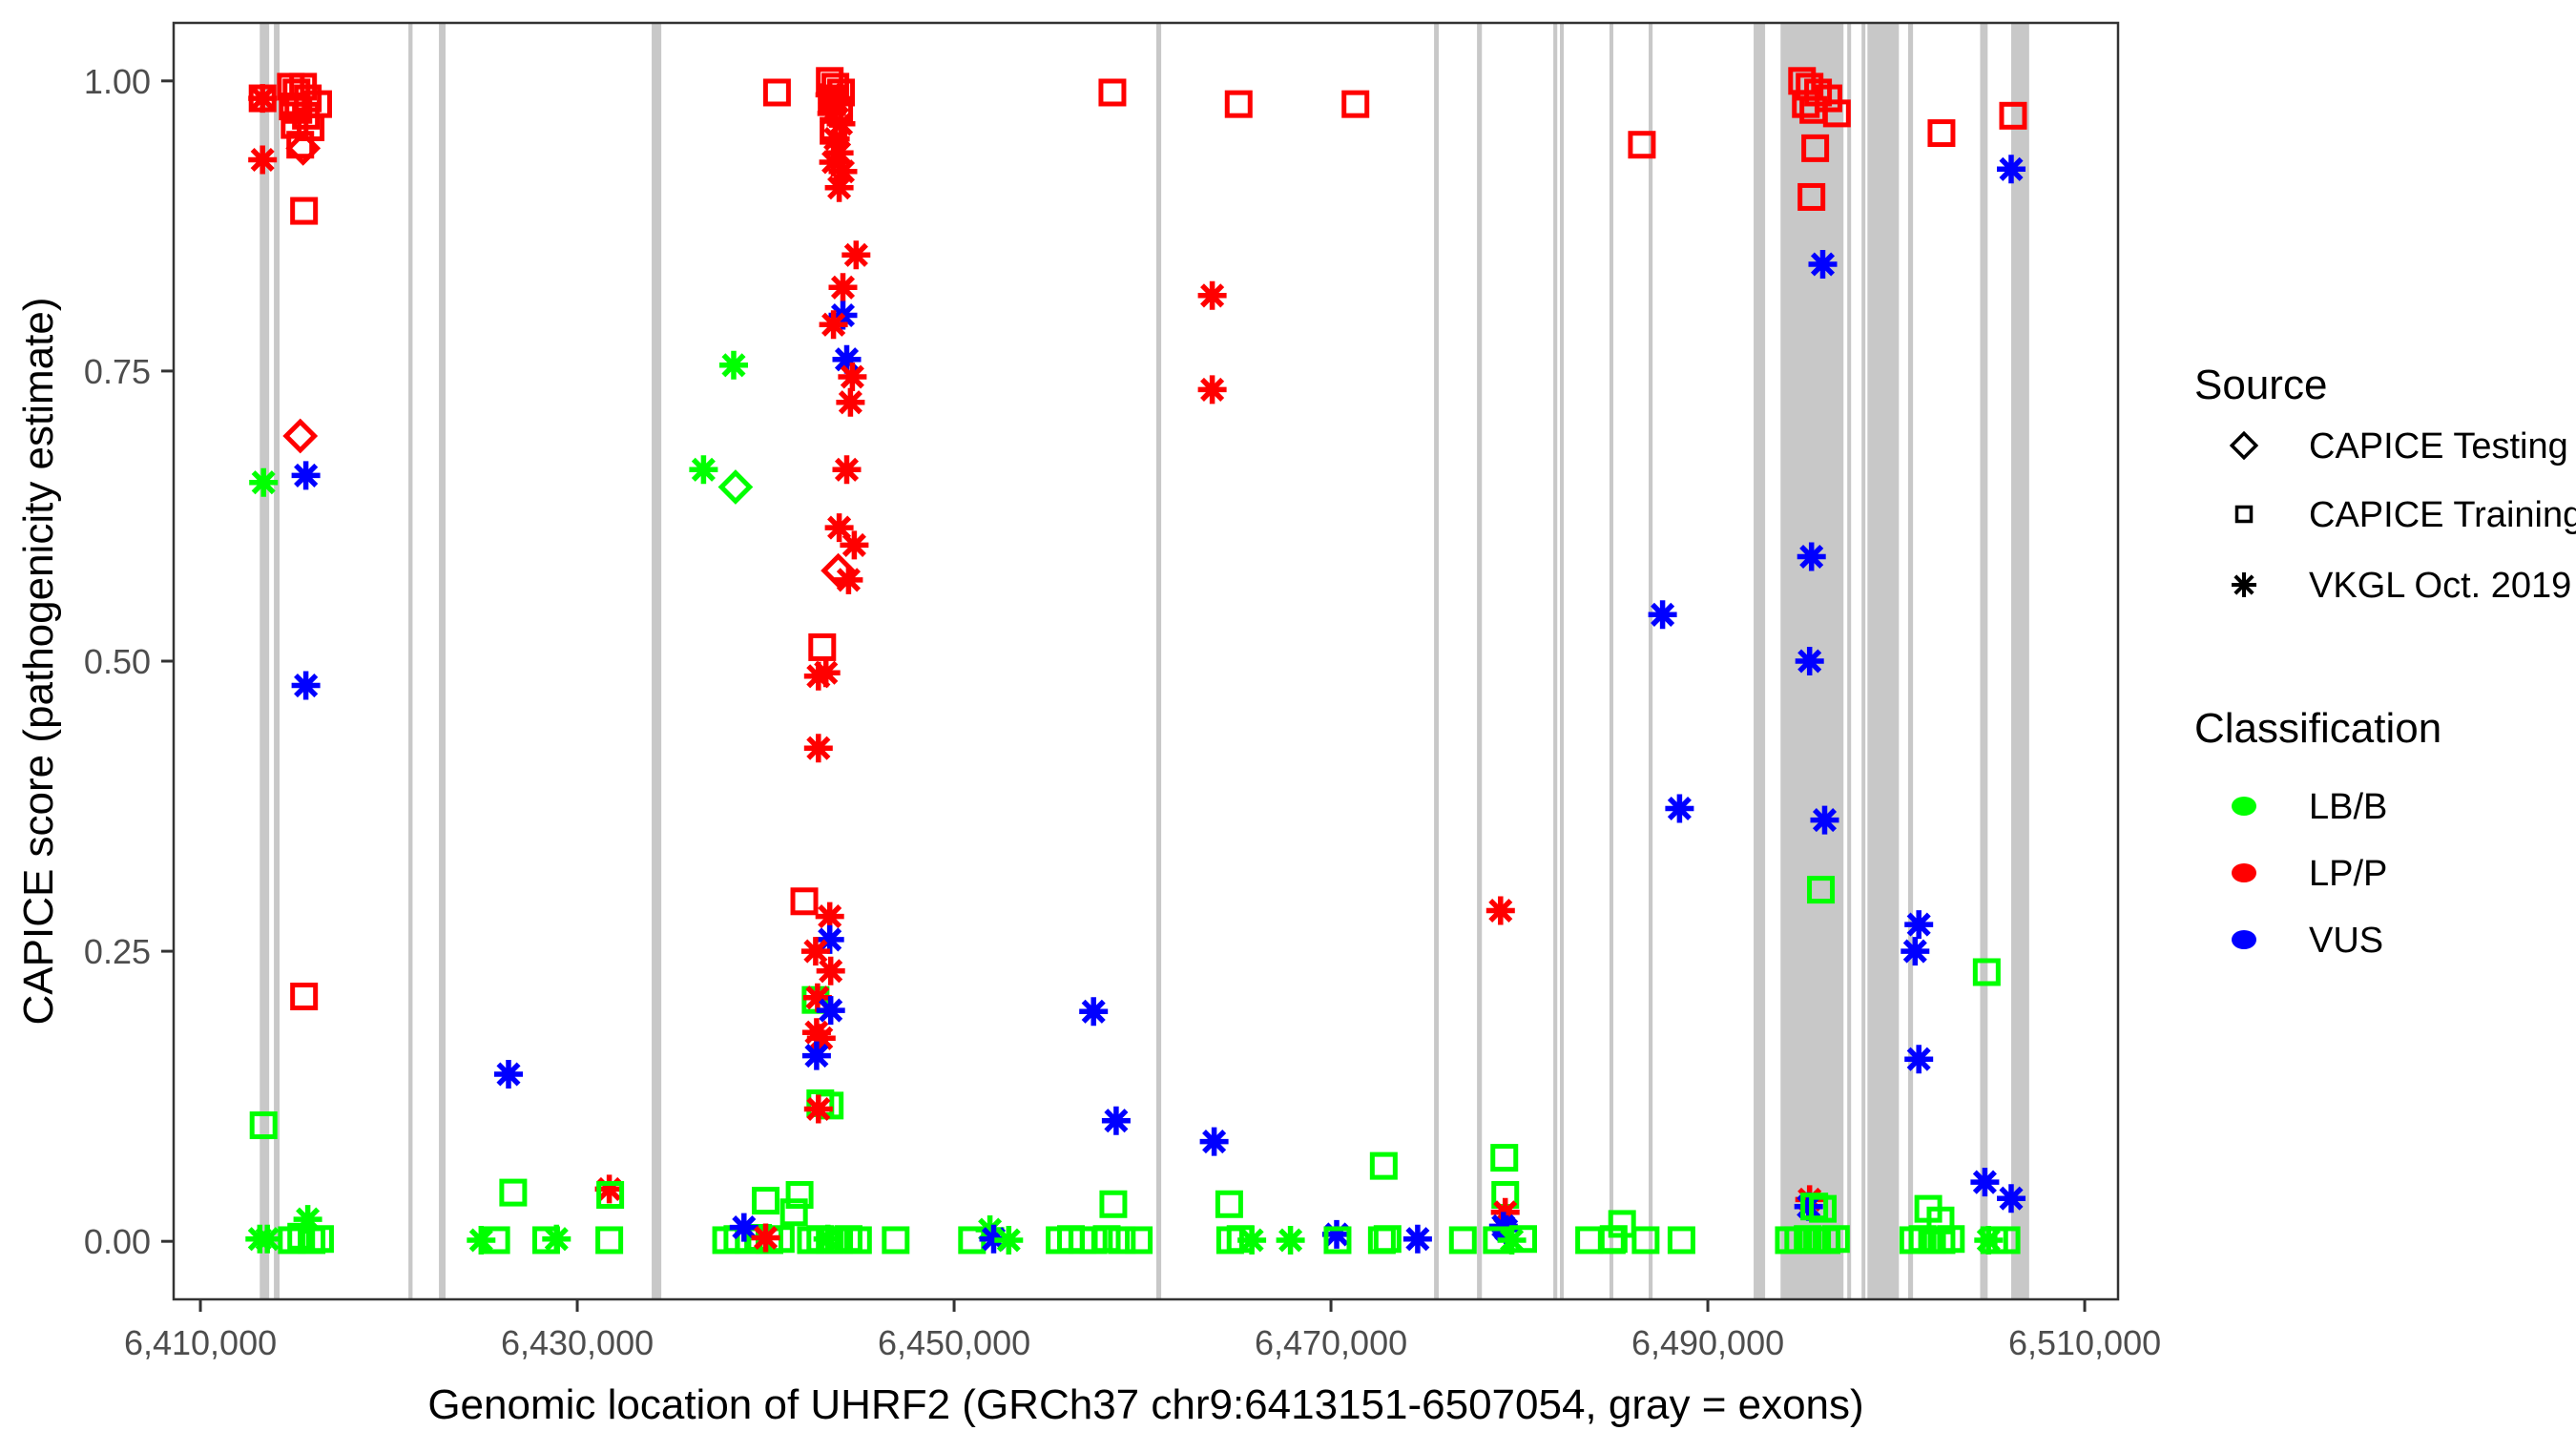  Describe the element at coordinates (117, 951) in the screenshot. I see `y-tick-label: 0.25` at that location.